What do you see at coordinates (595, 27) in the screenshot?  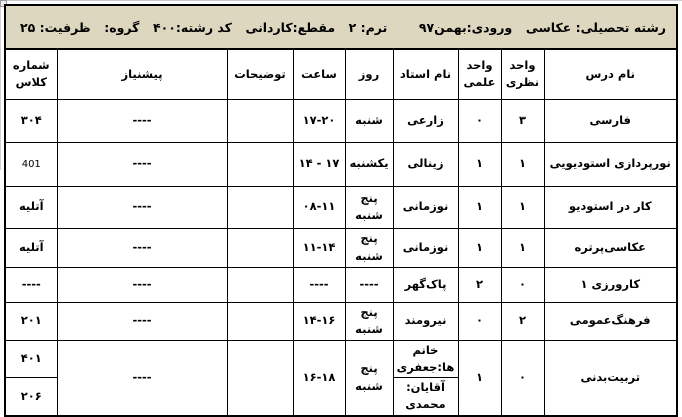 I see `field-of-study: رشته تحصیلی: عکاسی` at bounding box center [595, 27].